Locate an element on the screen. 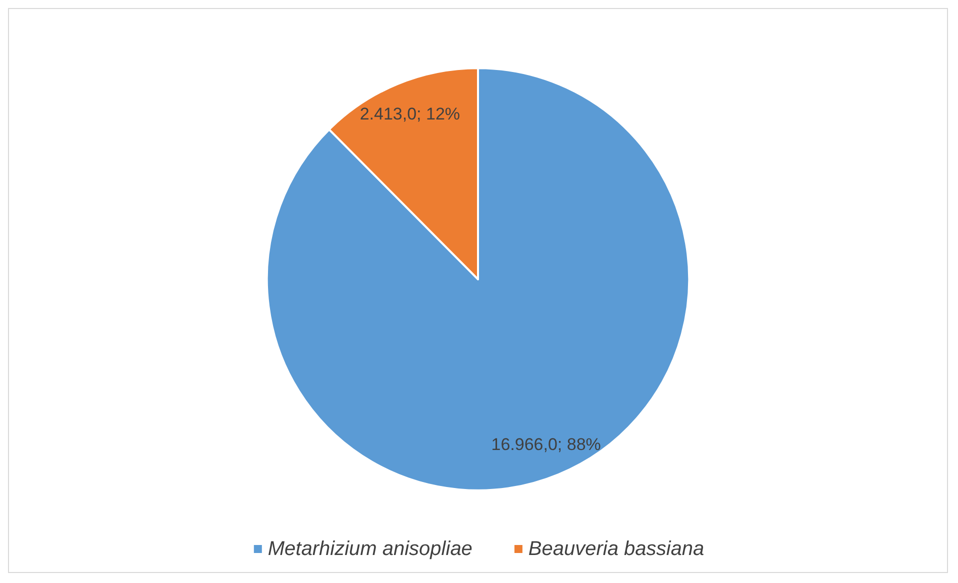  data-label: 2.413,0; 12% is located at coordinates (410, 114).